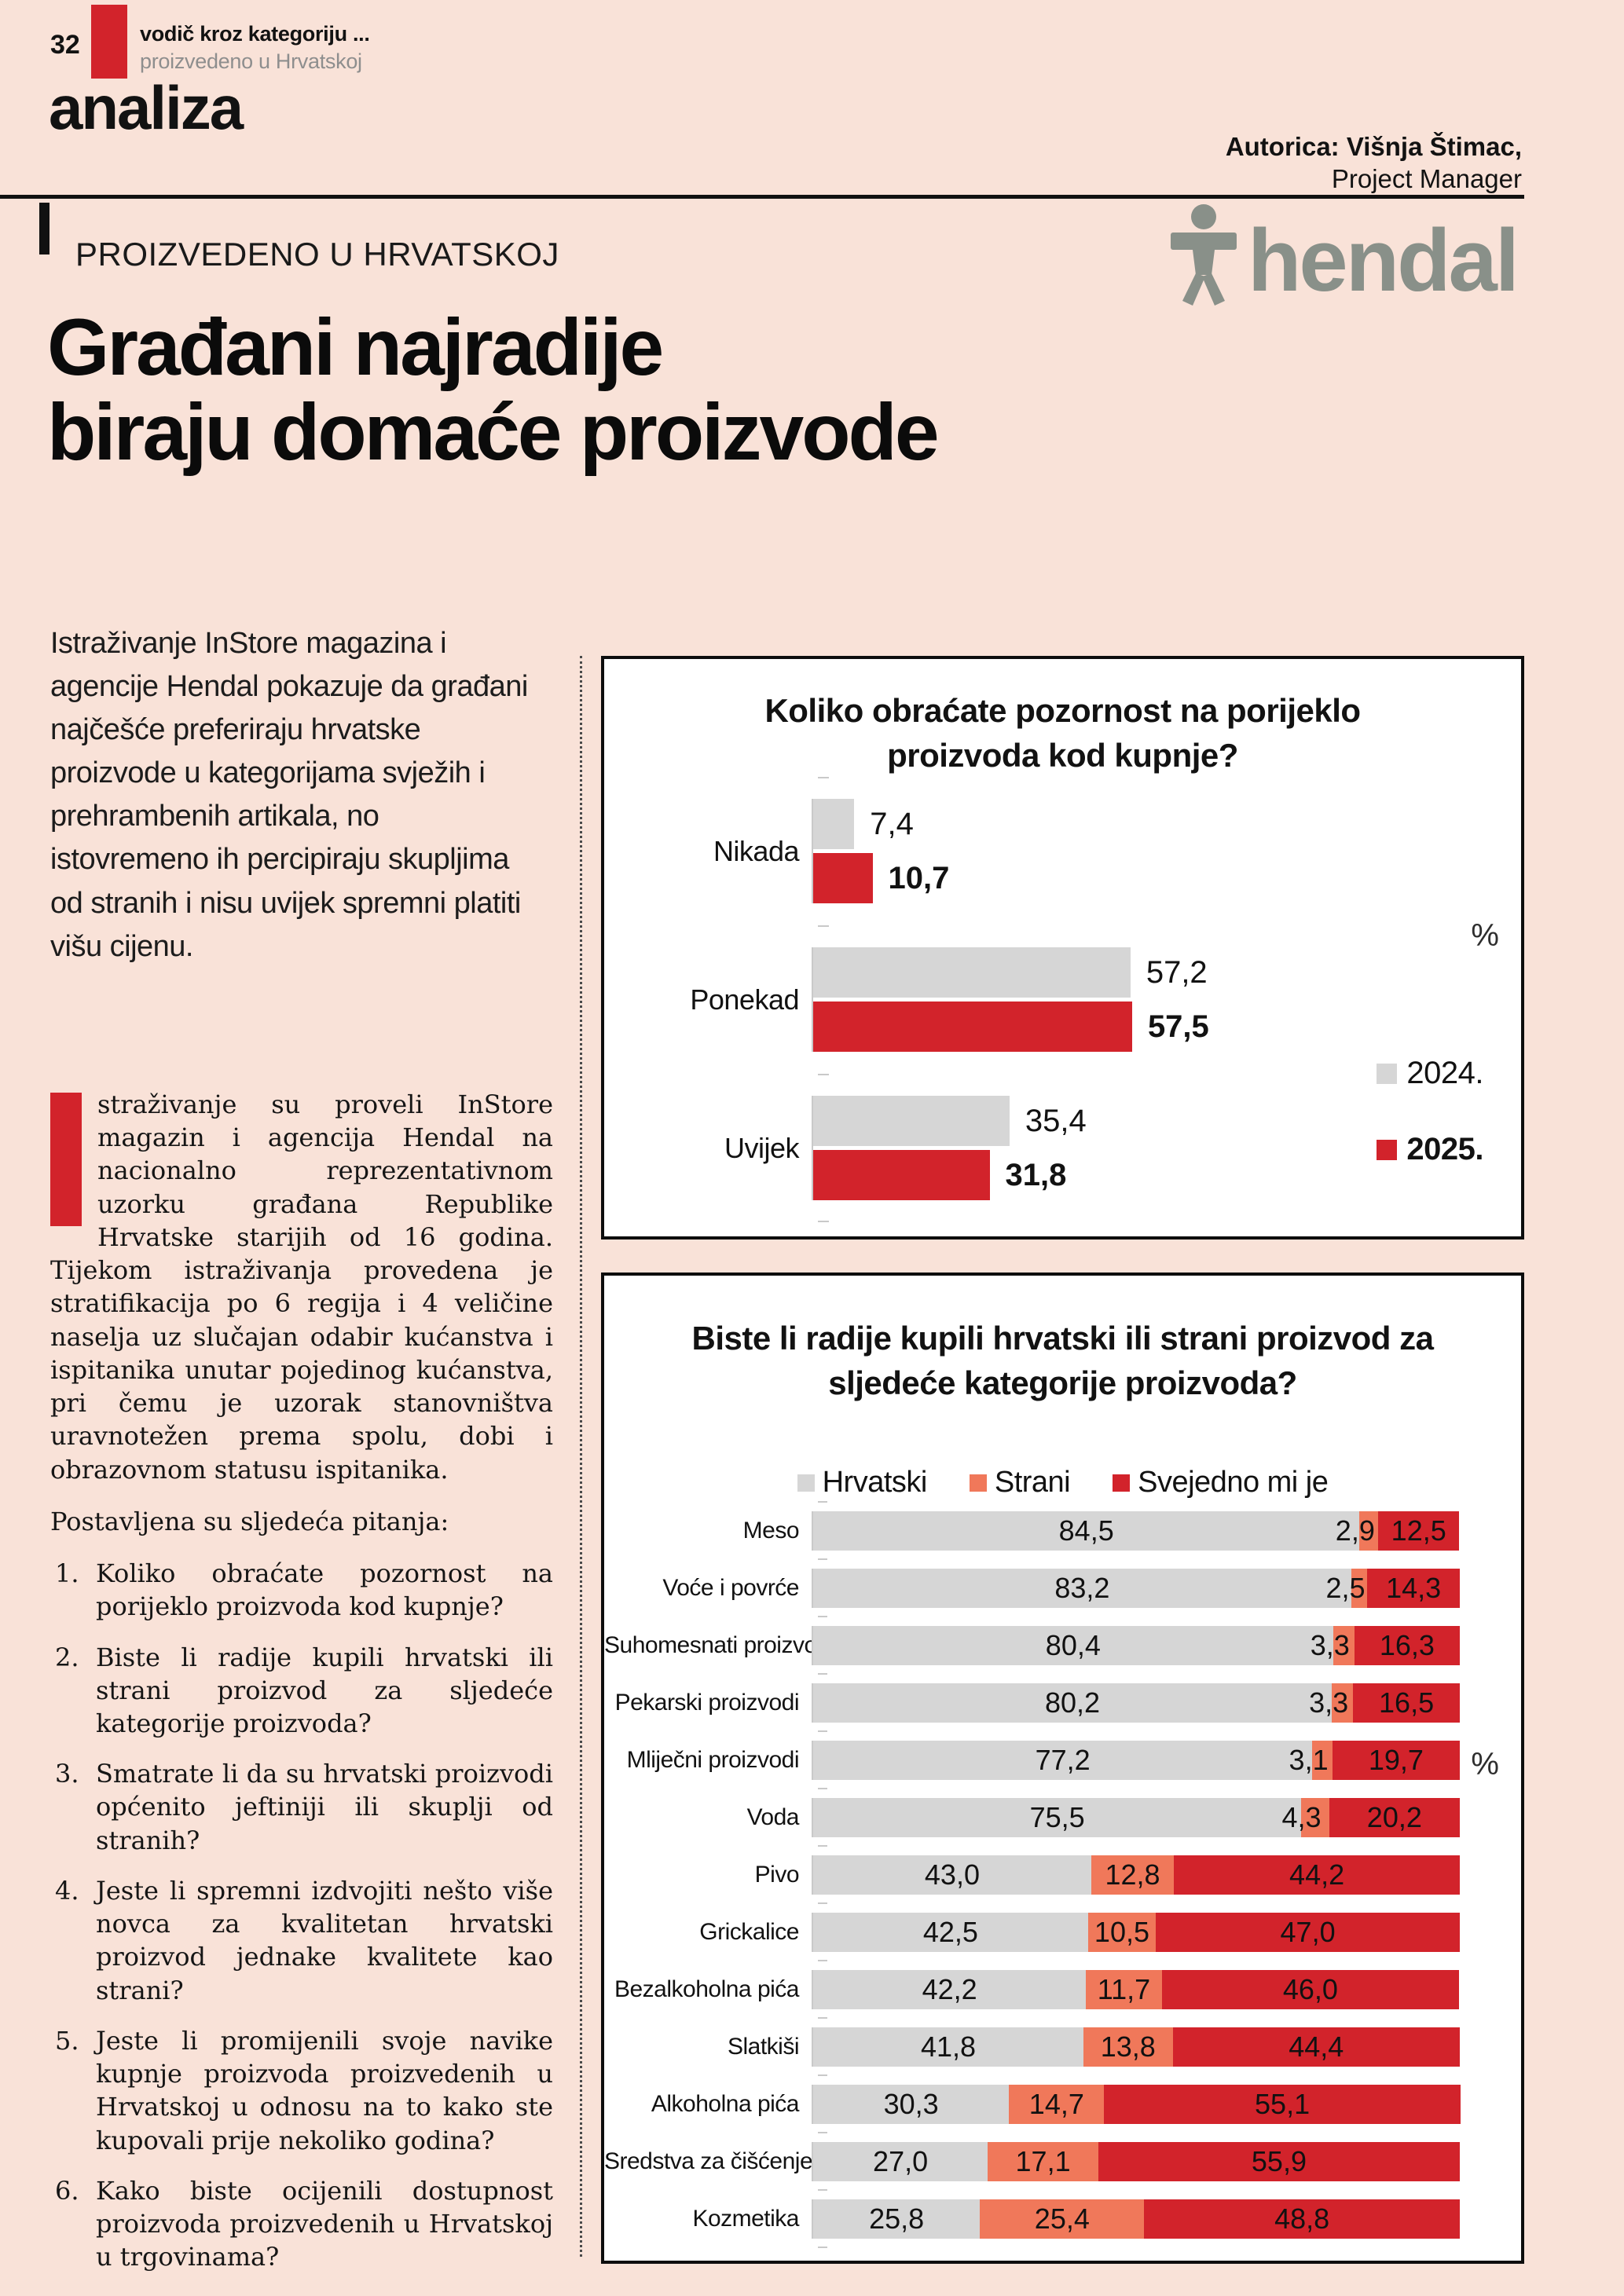 The image size is (1624, 2296). What do you see at coordinates (1166, 1817) in the screenshot?
I see `chart2-stacked-bar: 75,5 4,3 20,2` at bounding box center [1166, 1817].